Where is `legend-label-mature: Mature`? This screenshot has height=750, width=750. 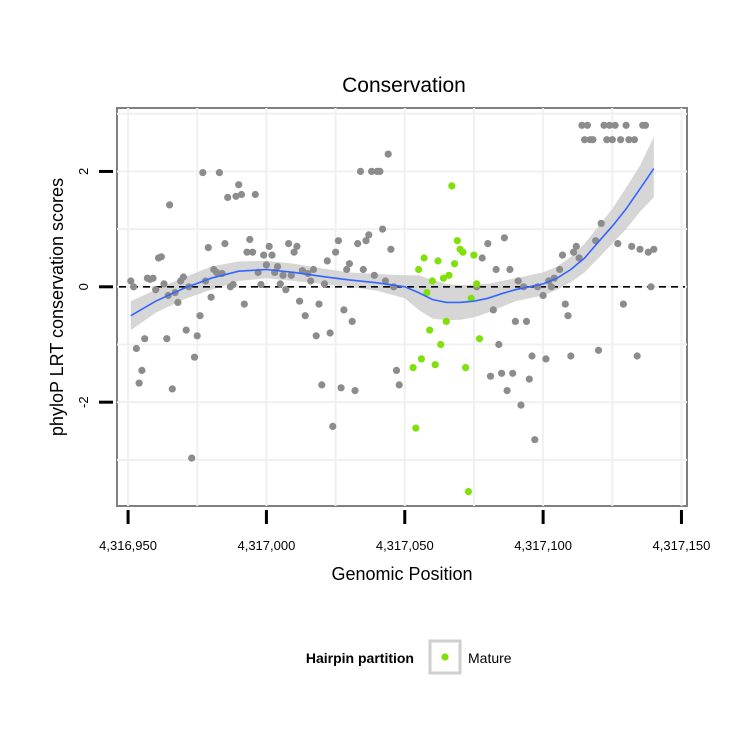 legend-label-mature: Mature is located at coordinates (490, 658).